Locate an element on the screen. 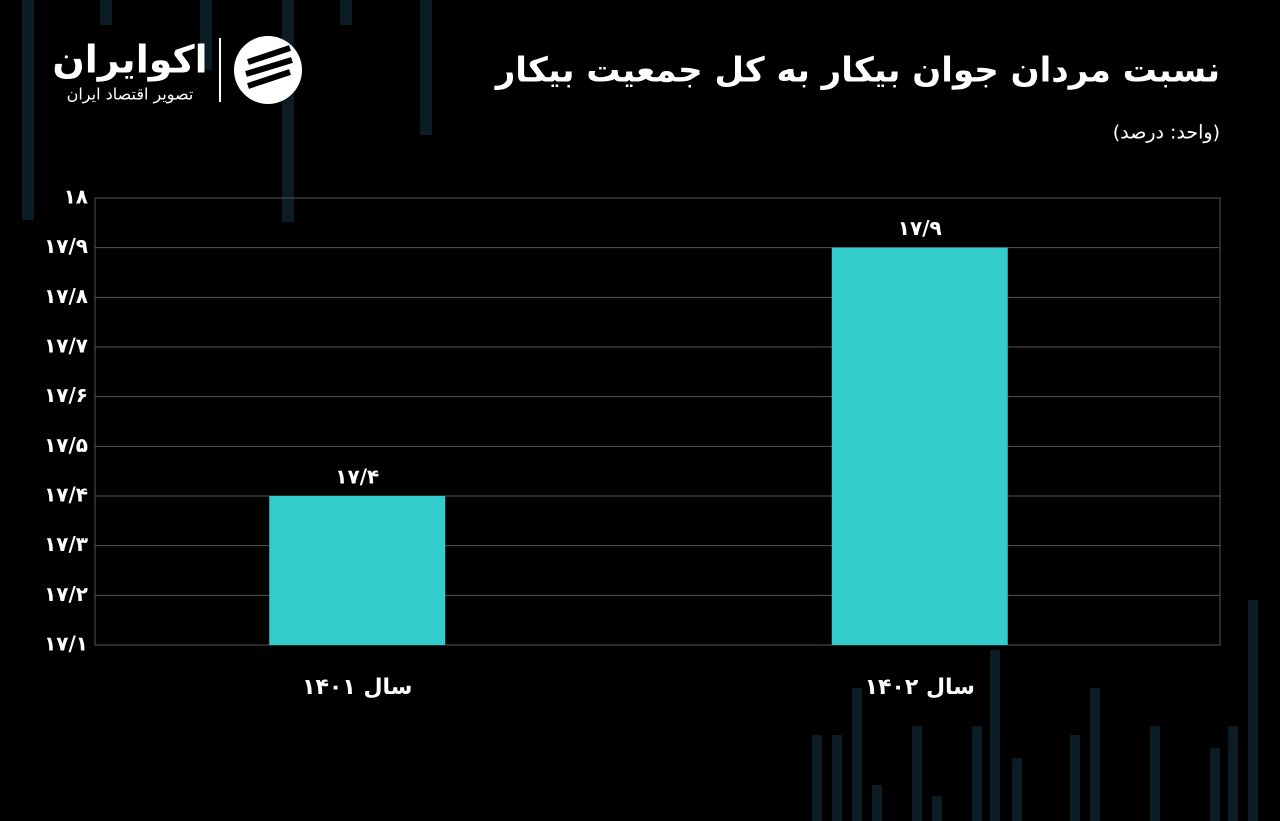 This screenshot has width=1280, height=821. y-tick-label: ۱۷/۵ is located at coordinates (66, 445).